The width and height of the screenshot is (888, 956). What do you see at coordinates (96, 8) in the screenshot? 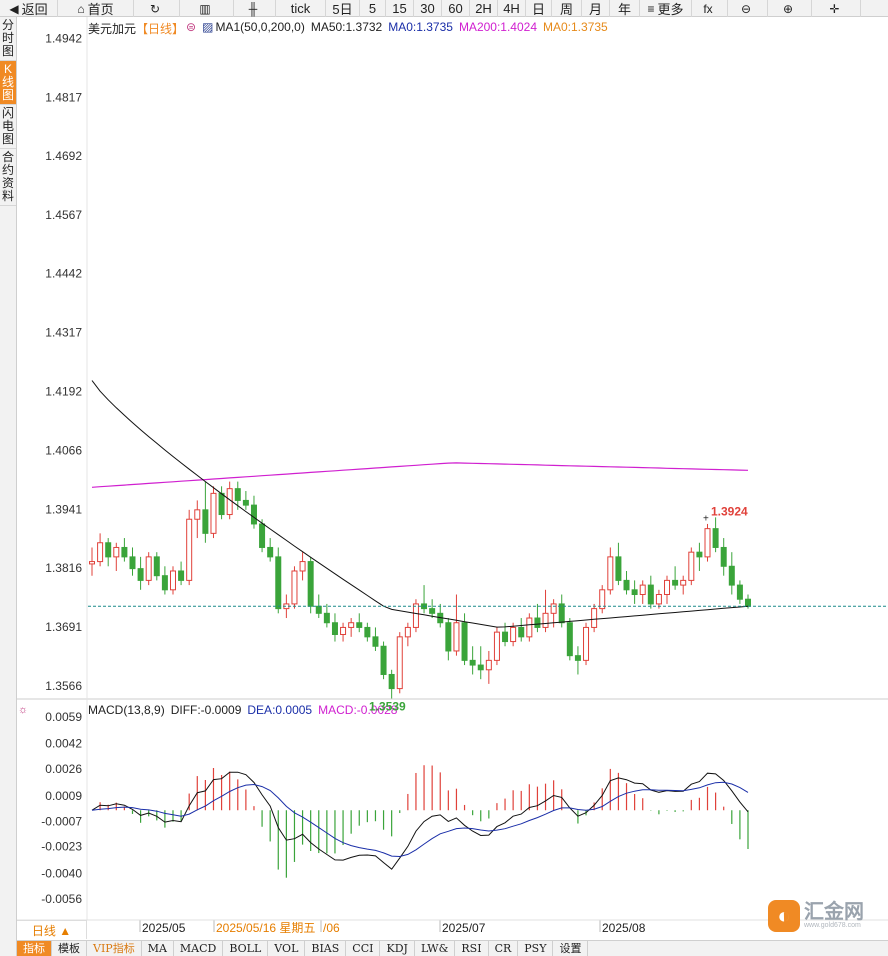
I see `home-button: ⌂ 首页` at bounding box center [96, 8].